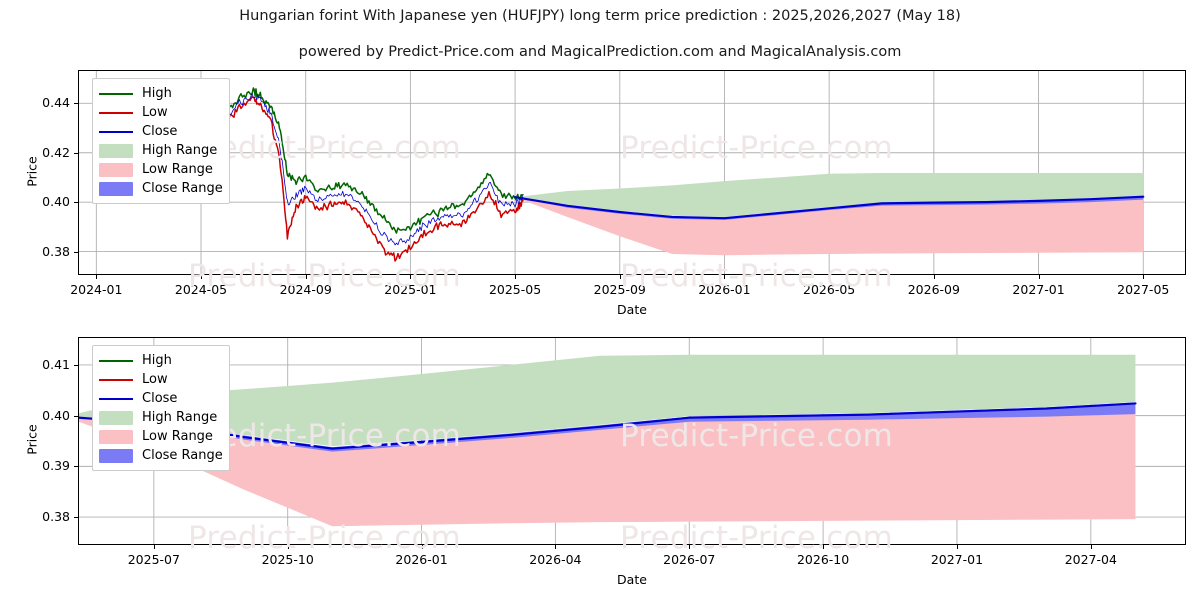  What do you see at coordinates (933, 289) in the screenshot?
I see `xtick-label: 2026-09` at bounding box center [933, 289].